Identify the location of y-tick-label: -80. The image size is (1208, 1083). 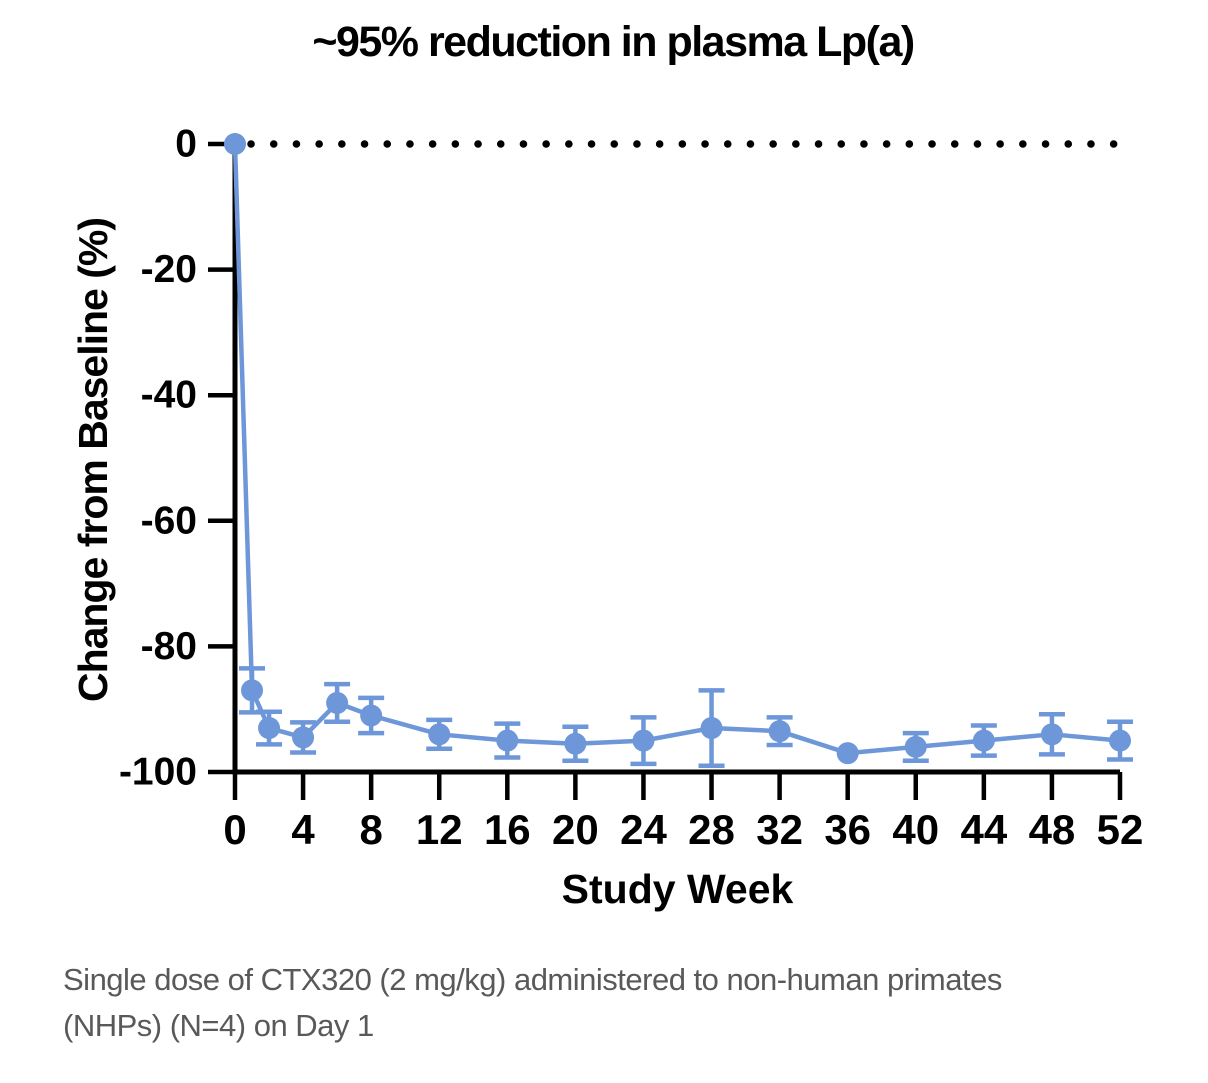
(169, 646).